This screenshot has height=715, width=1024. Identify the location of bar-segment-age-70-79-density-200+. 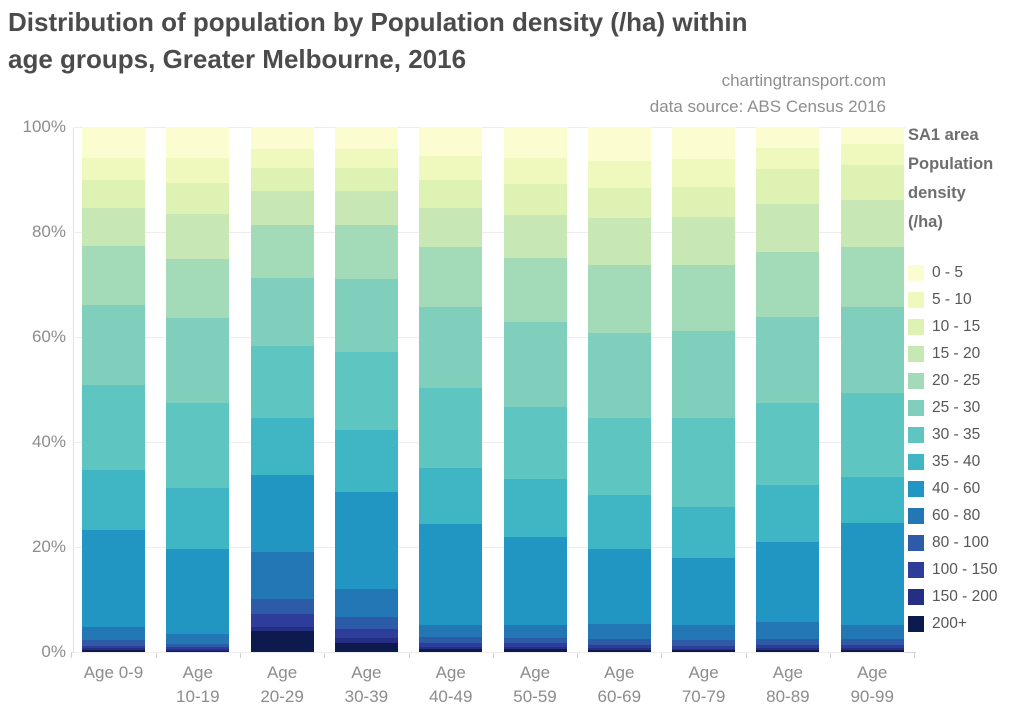
(704, 651).